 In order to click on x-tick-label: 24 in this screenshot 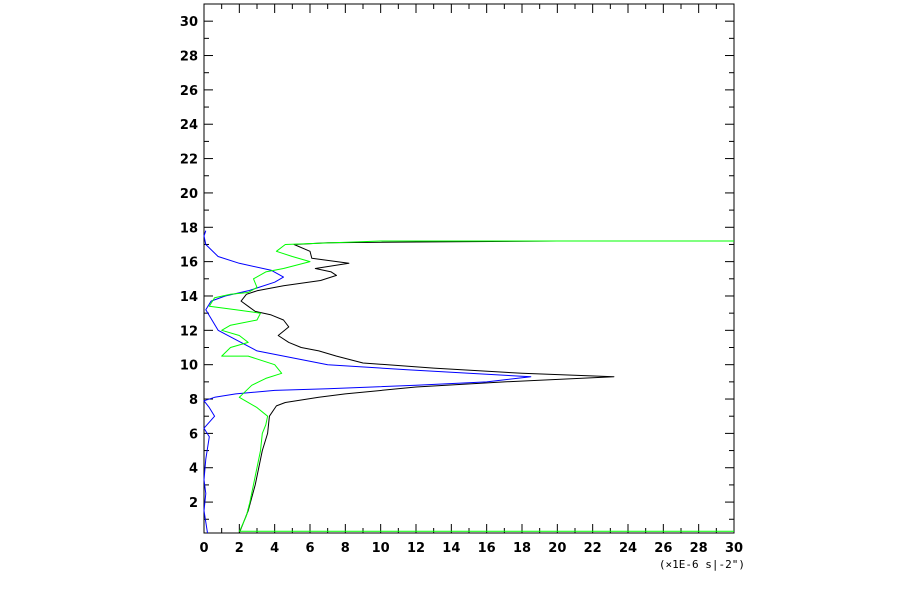, I will do `click(628, 548)`.